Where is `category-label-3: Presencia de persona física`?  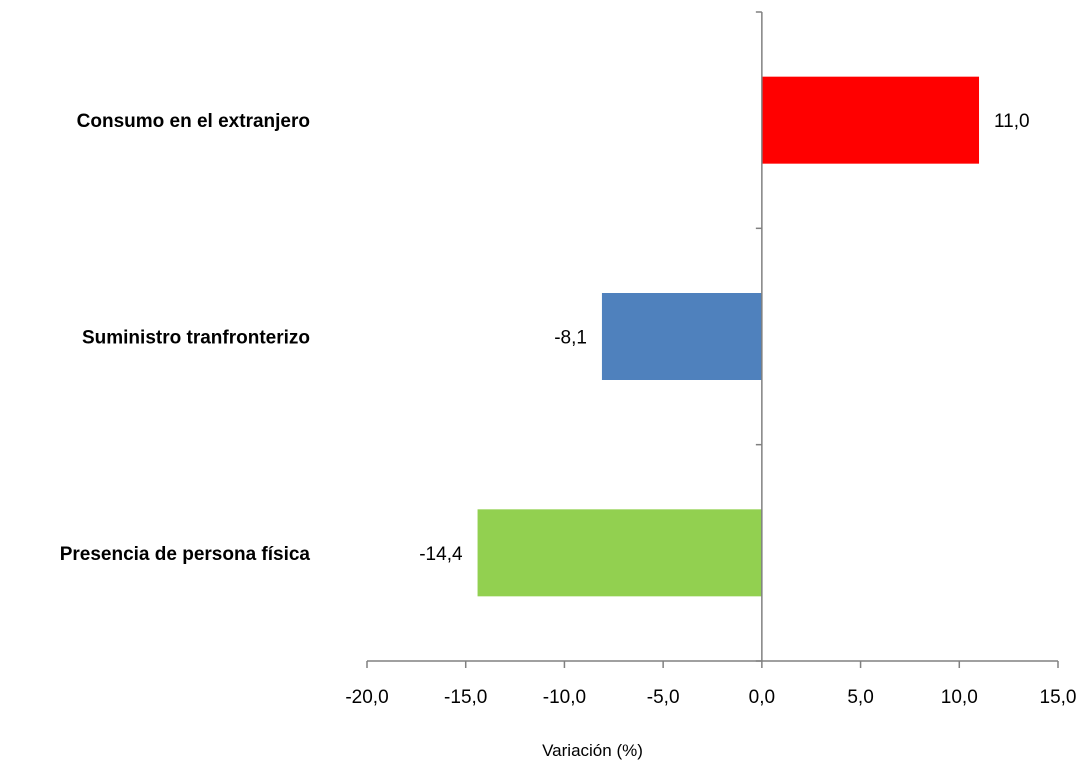
category-label-3: Presencia de persona física is located at coordinates (185, 554).